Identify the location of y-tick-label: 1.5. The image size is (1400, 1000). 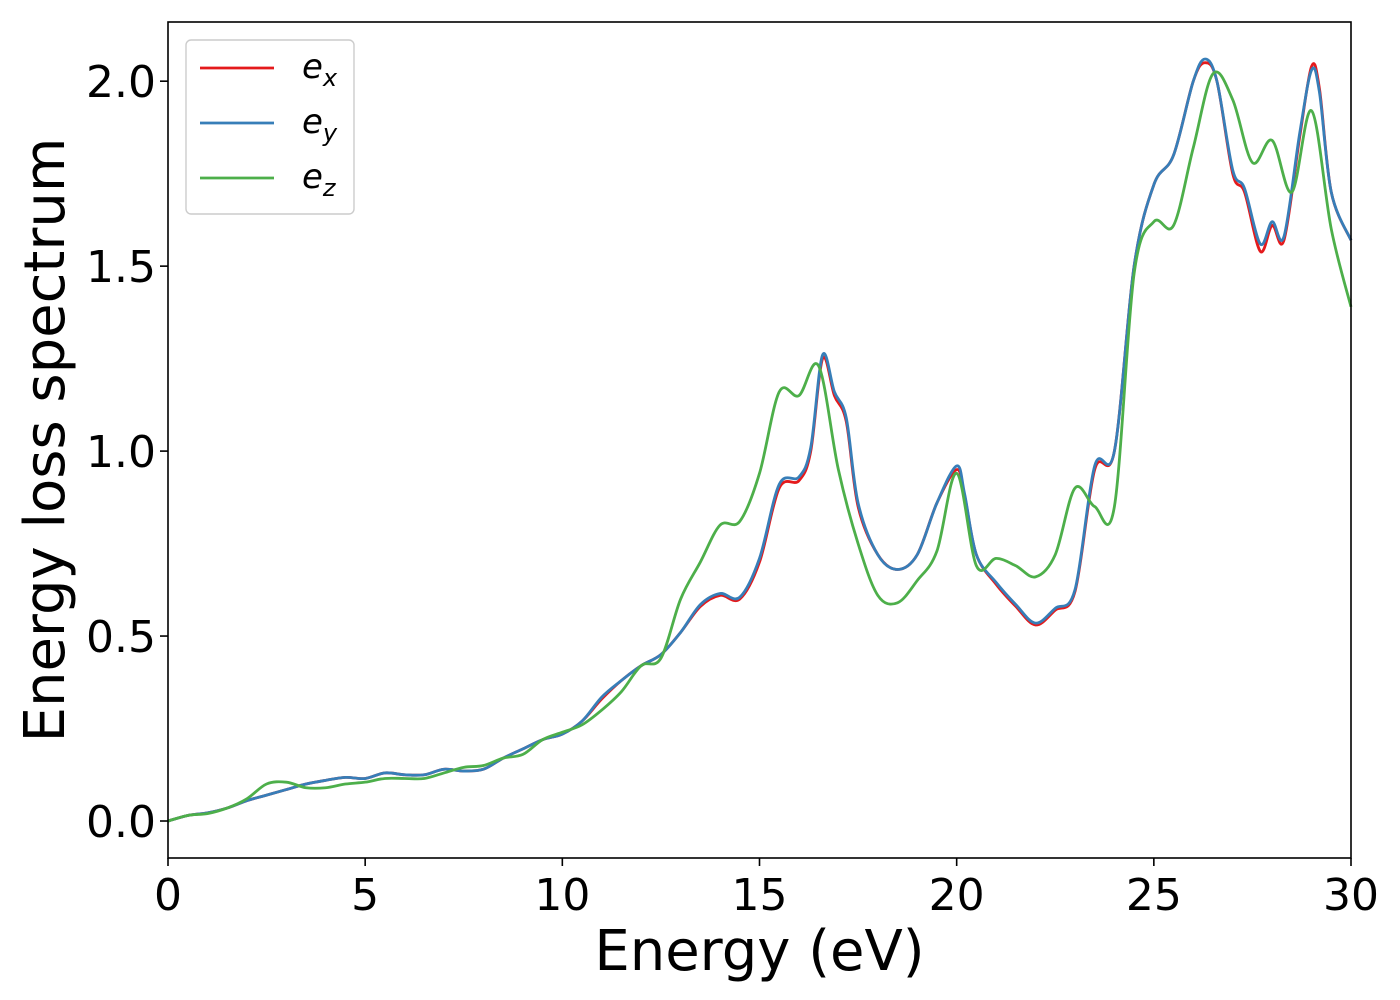
(121, 267).